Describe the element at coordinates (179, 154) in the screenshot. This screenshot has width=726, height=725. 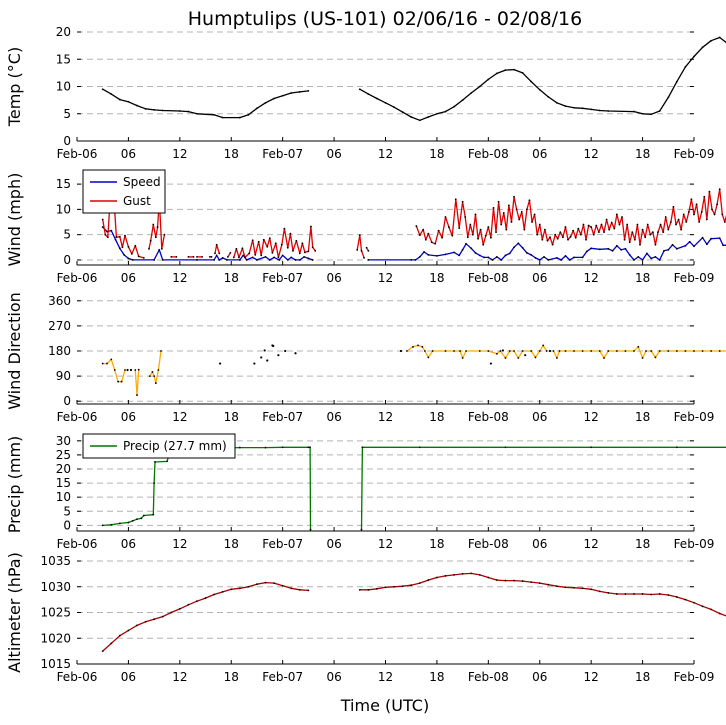
I see `temp-xtick-label: 12` at that location.